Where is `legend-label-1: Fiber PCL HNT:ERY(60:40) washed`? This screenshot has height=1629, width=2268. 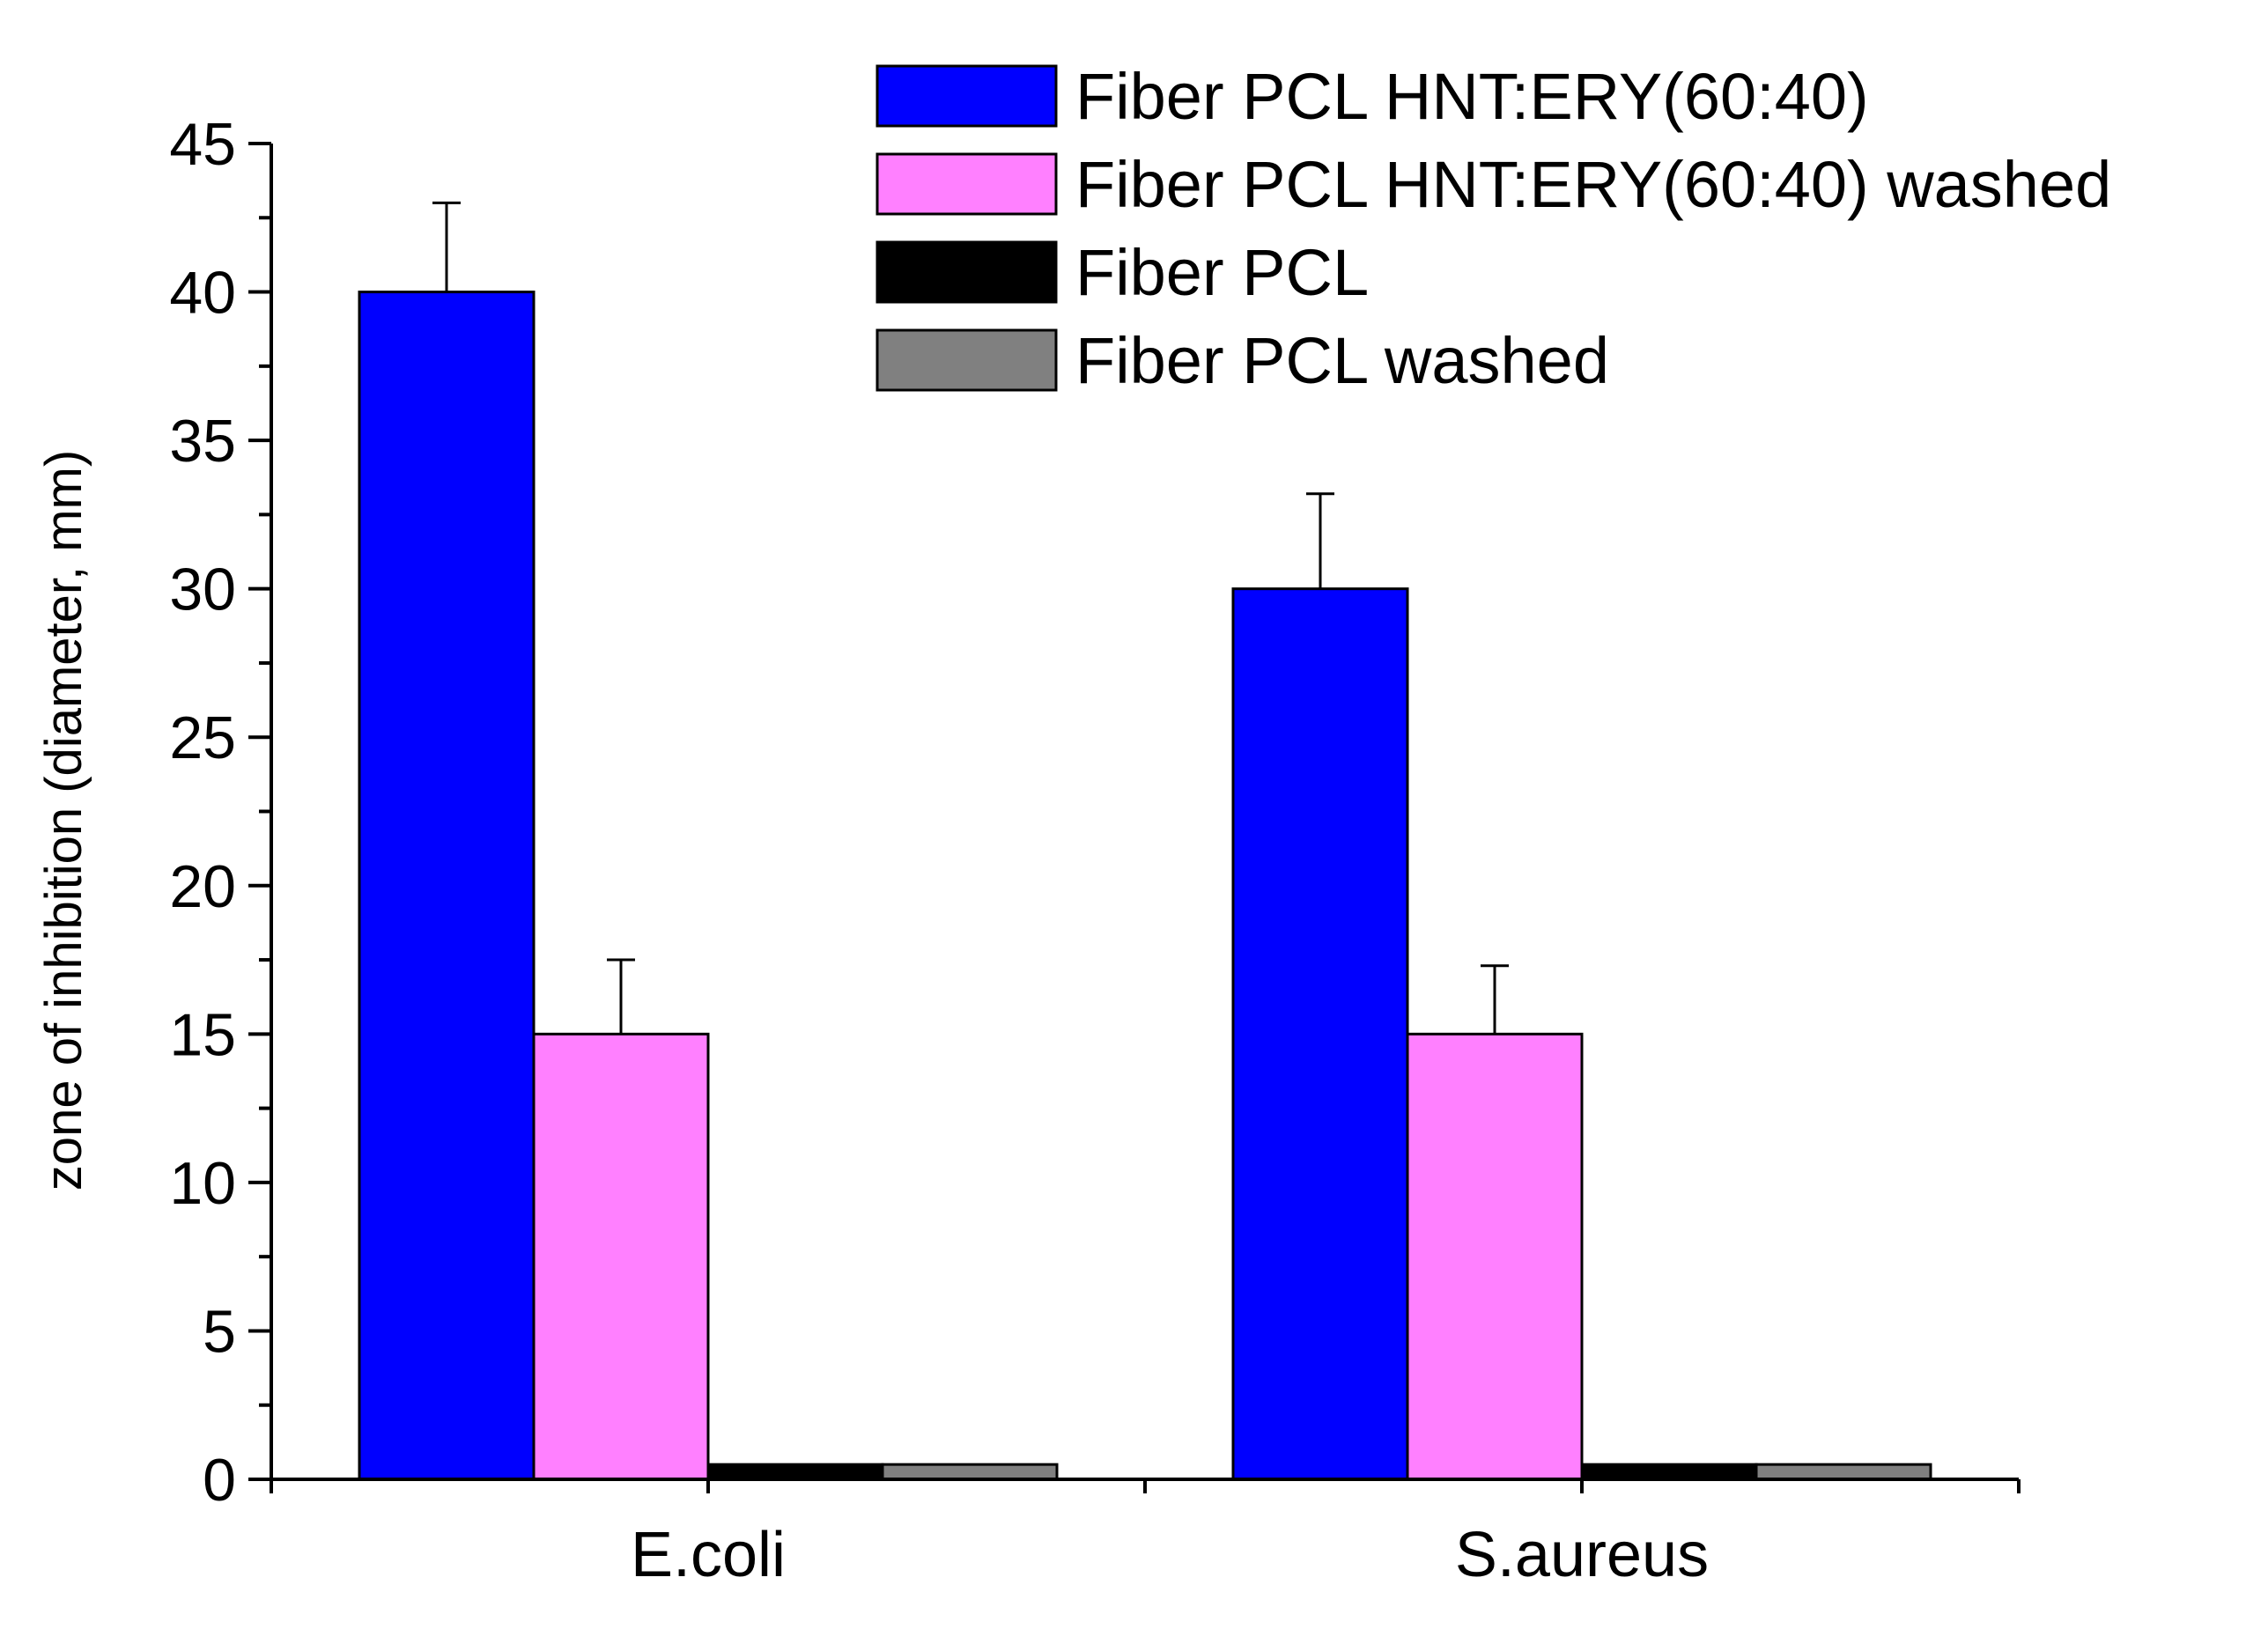 legend-label-1: Fiber PCL HNT:ERY(60:40) washed is located at coordinates (1593, 184).